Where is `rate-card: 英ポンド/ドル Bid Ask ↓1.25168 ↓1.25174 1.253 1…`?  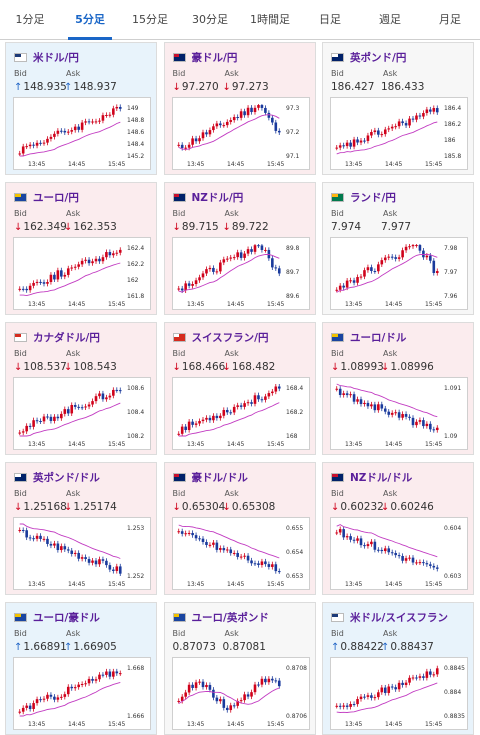 rate-card: 英ポンド/ドル Bid Ask ↓1.25168 ↓1.25174 1.253 1… is located at coordinates (81, 528).